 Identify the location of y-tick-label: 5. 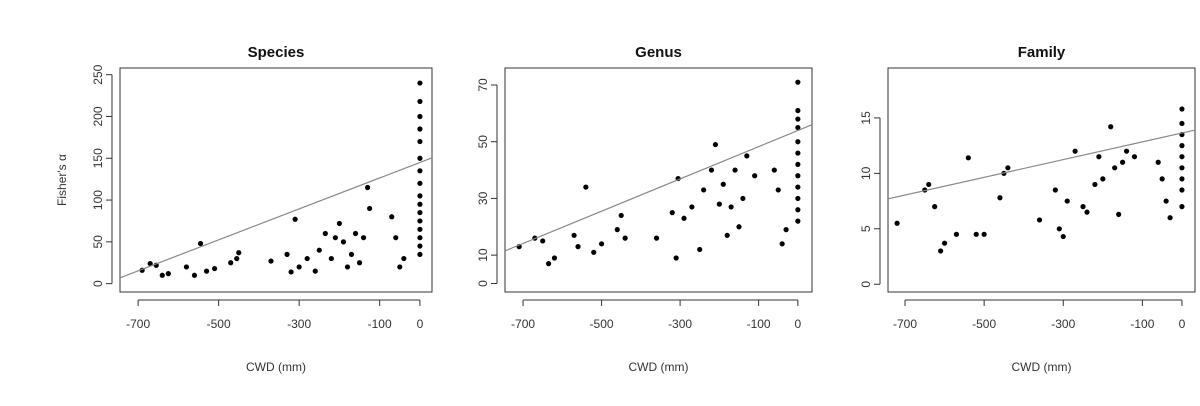
(866, 228).